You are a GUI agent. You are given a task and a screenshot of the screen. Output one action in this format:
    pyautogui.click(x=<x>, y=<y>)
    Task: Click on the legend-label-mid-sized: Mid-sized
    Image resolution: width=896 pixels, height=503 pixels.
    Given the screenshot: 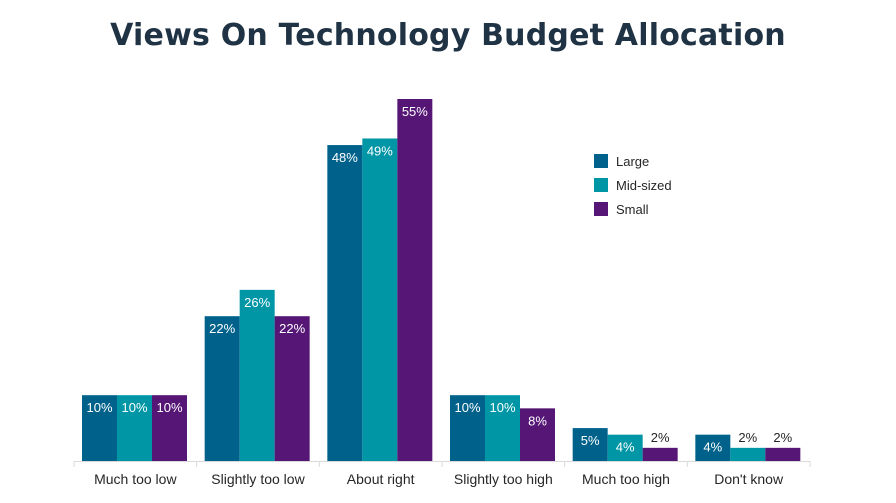 What is the action you would take?
    pyautogui.click(x=644, y=185)
    